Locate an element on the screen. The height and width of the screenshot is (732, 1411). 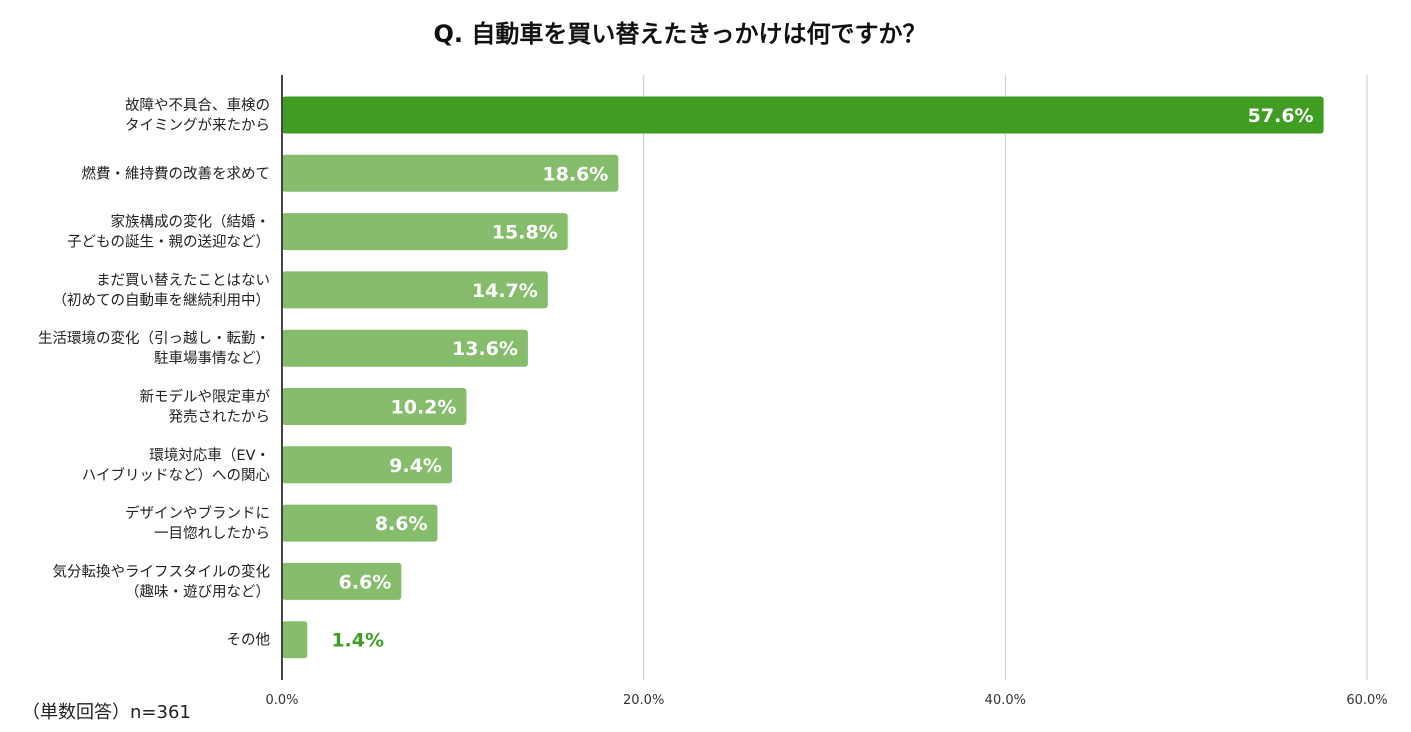
category-label: 発売されたから is located at coordinates (220, 417).